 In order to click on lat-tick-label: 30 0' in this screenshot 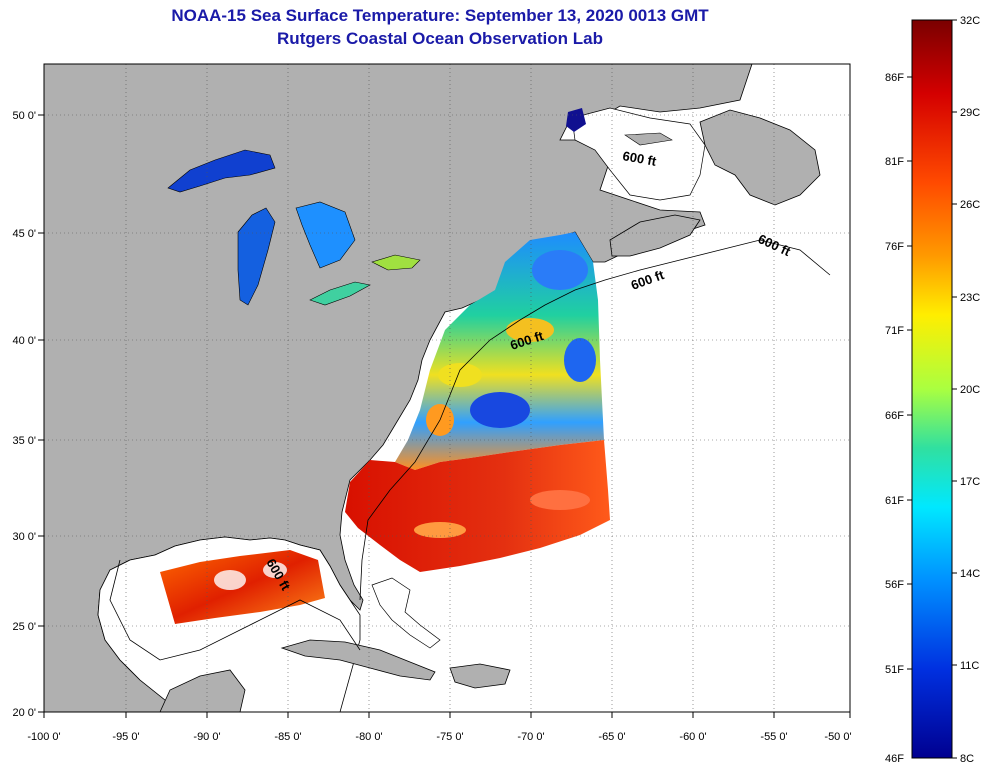, I will do `click(24, 537)`.